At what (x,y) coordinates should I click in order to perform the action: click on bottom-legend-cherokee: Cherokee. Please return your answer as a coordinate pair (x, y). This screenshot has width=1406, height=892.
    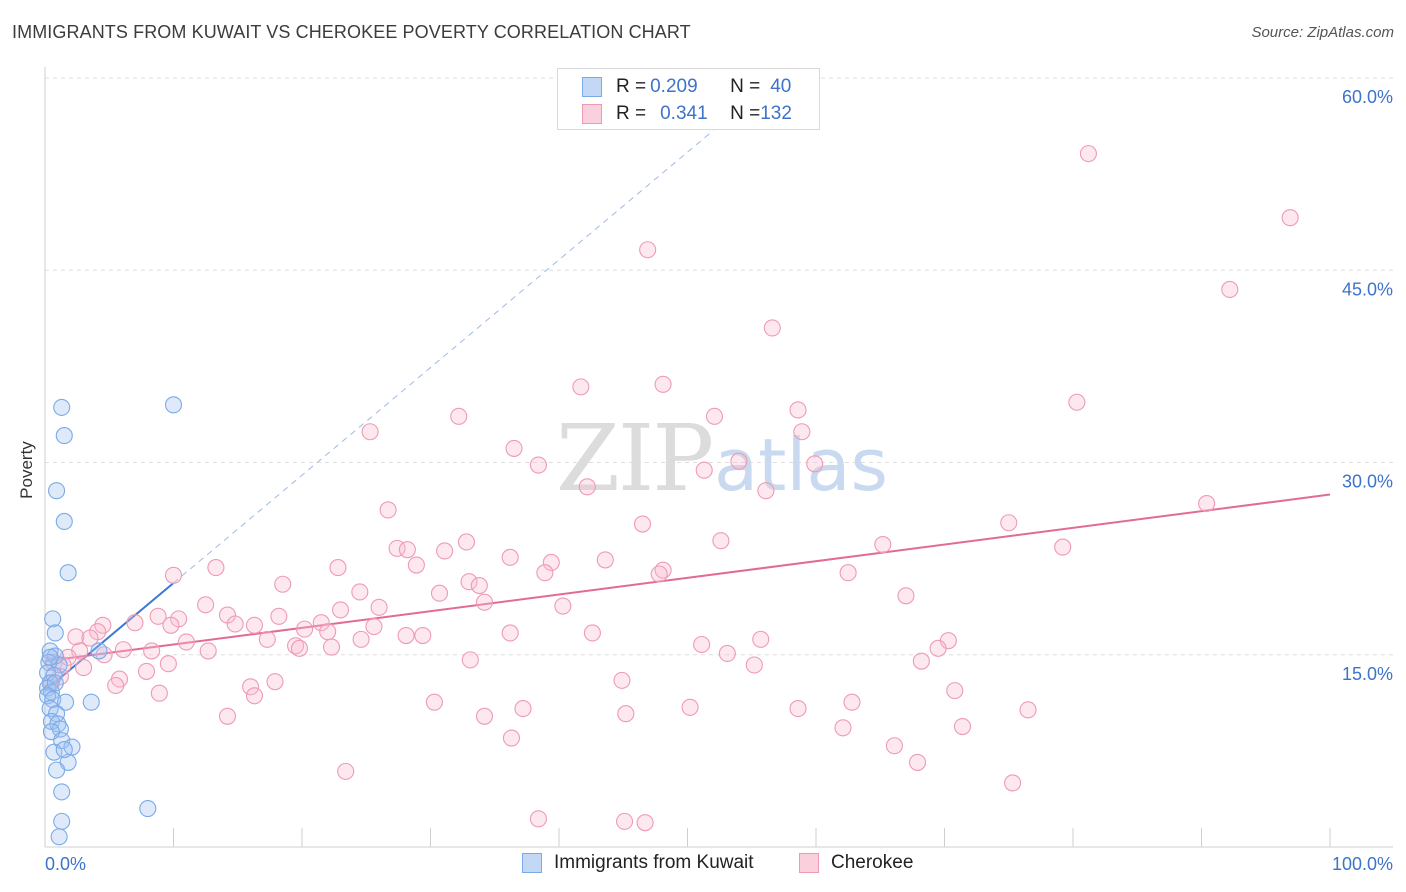
    Looking at the image, I should click on (856, 863).